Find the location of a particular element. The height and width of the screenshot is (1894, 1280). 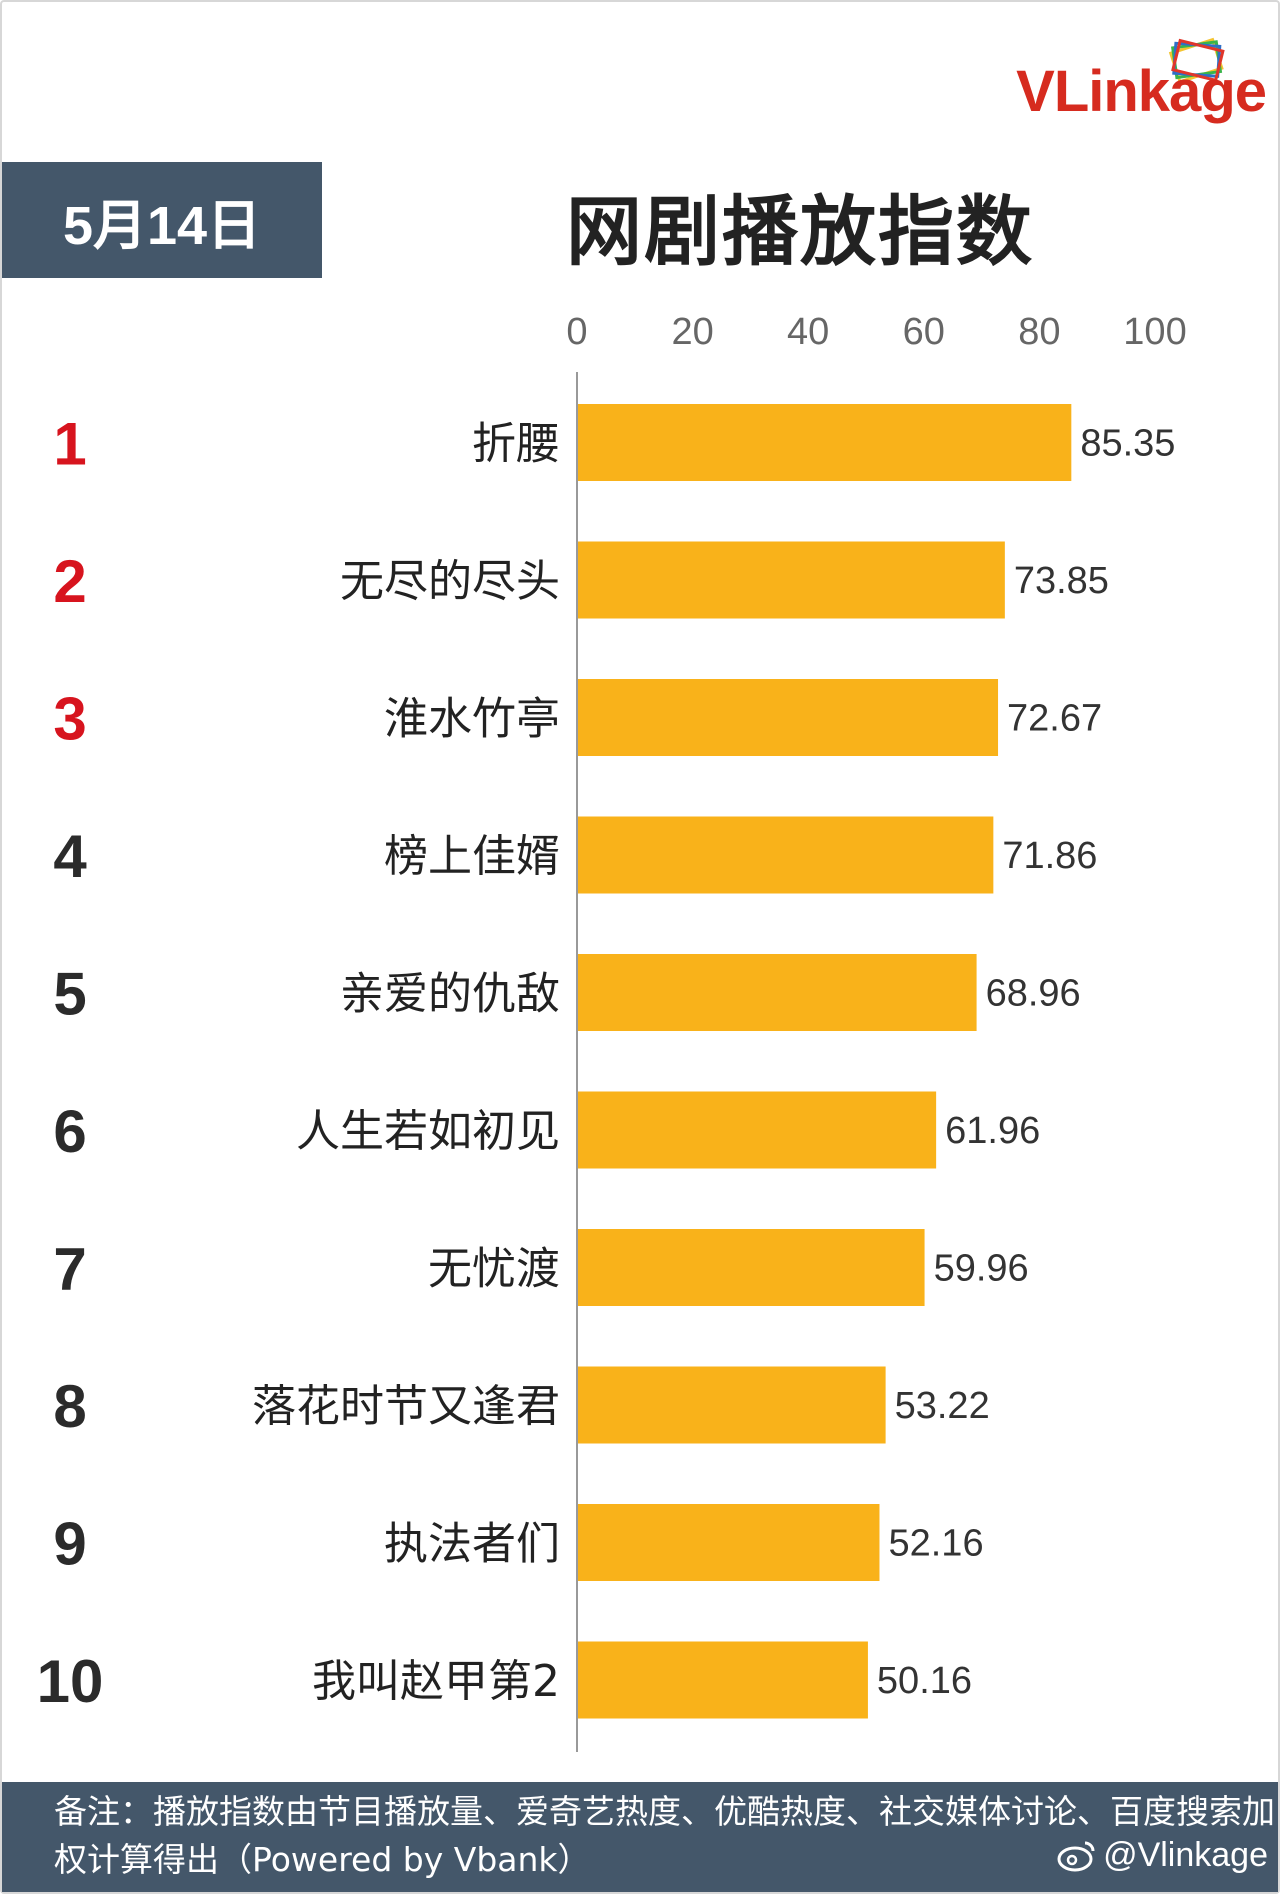

rank-number: 9 is located at coordinates (69, 1544).